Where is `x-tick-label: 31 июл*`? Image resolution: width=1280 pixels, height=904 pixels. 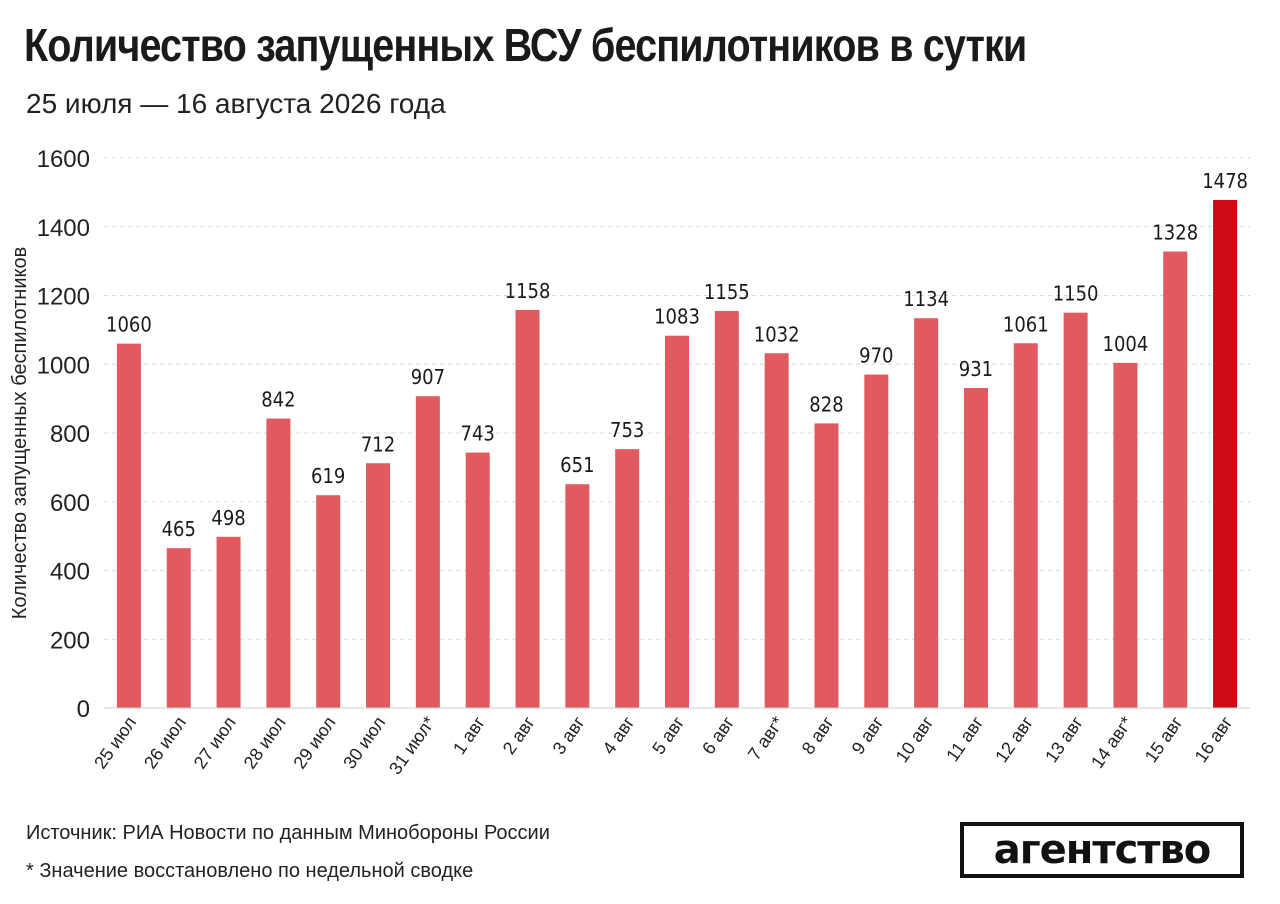 x-tick-label: 31 июл* is located at coordinates (412, 745).